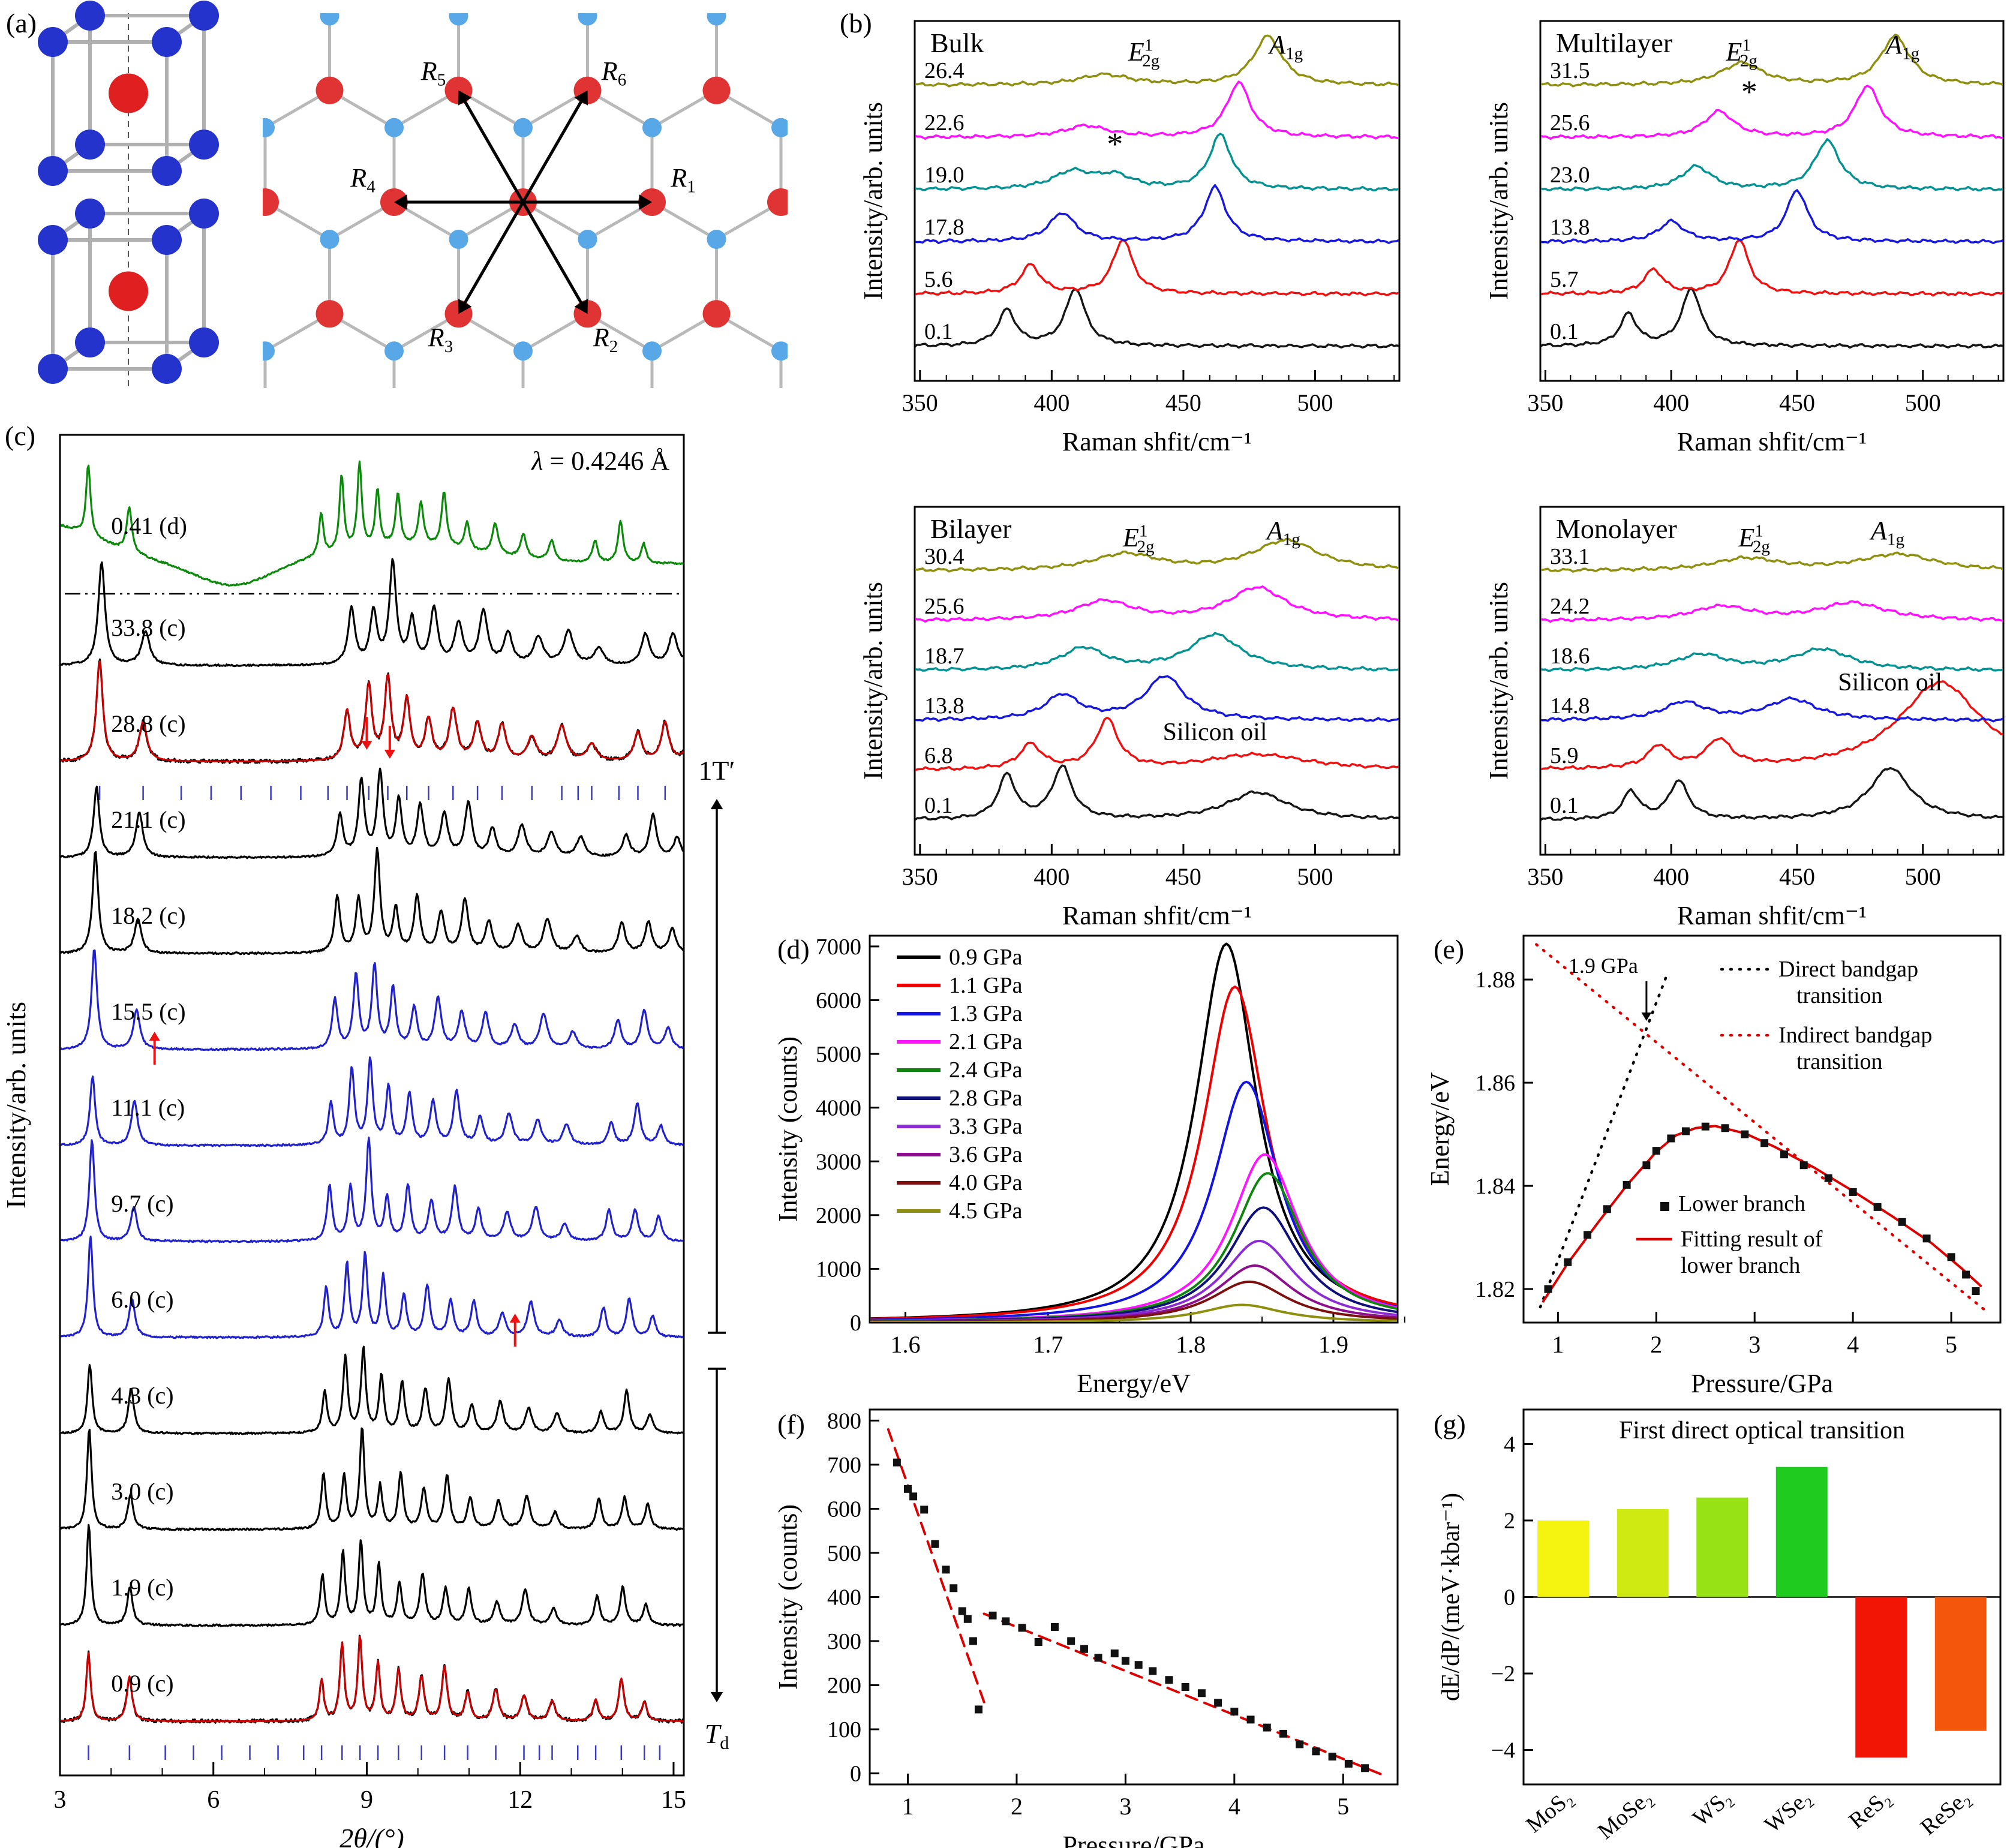 Image resolution: width=2007 pixels, height=1848 pixels. What do you see at coordinates (1134, 1383) in the screenshot?
I see `x-axis-label: Energy/eV` at bounding box center [1134, 1383].